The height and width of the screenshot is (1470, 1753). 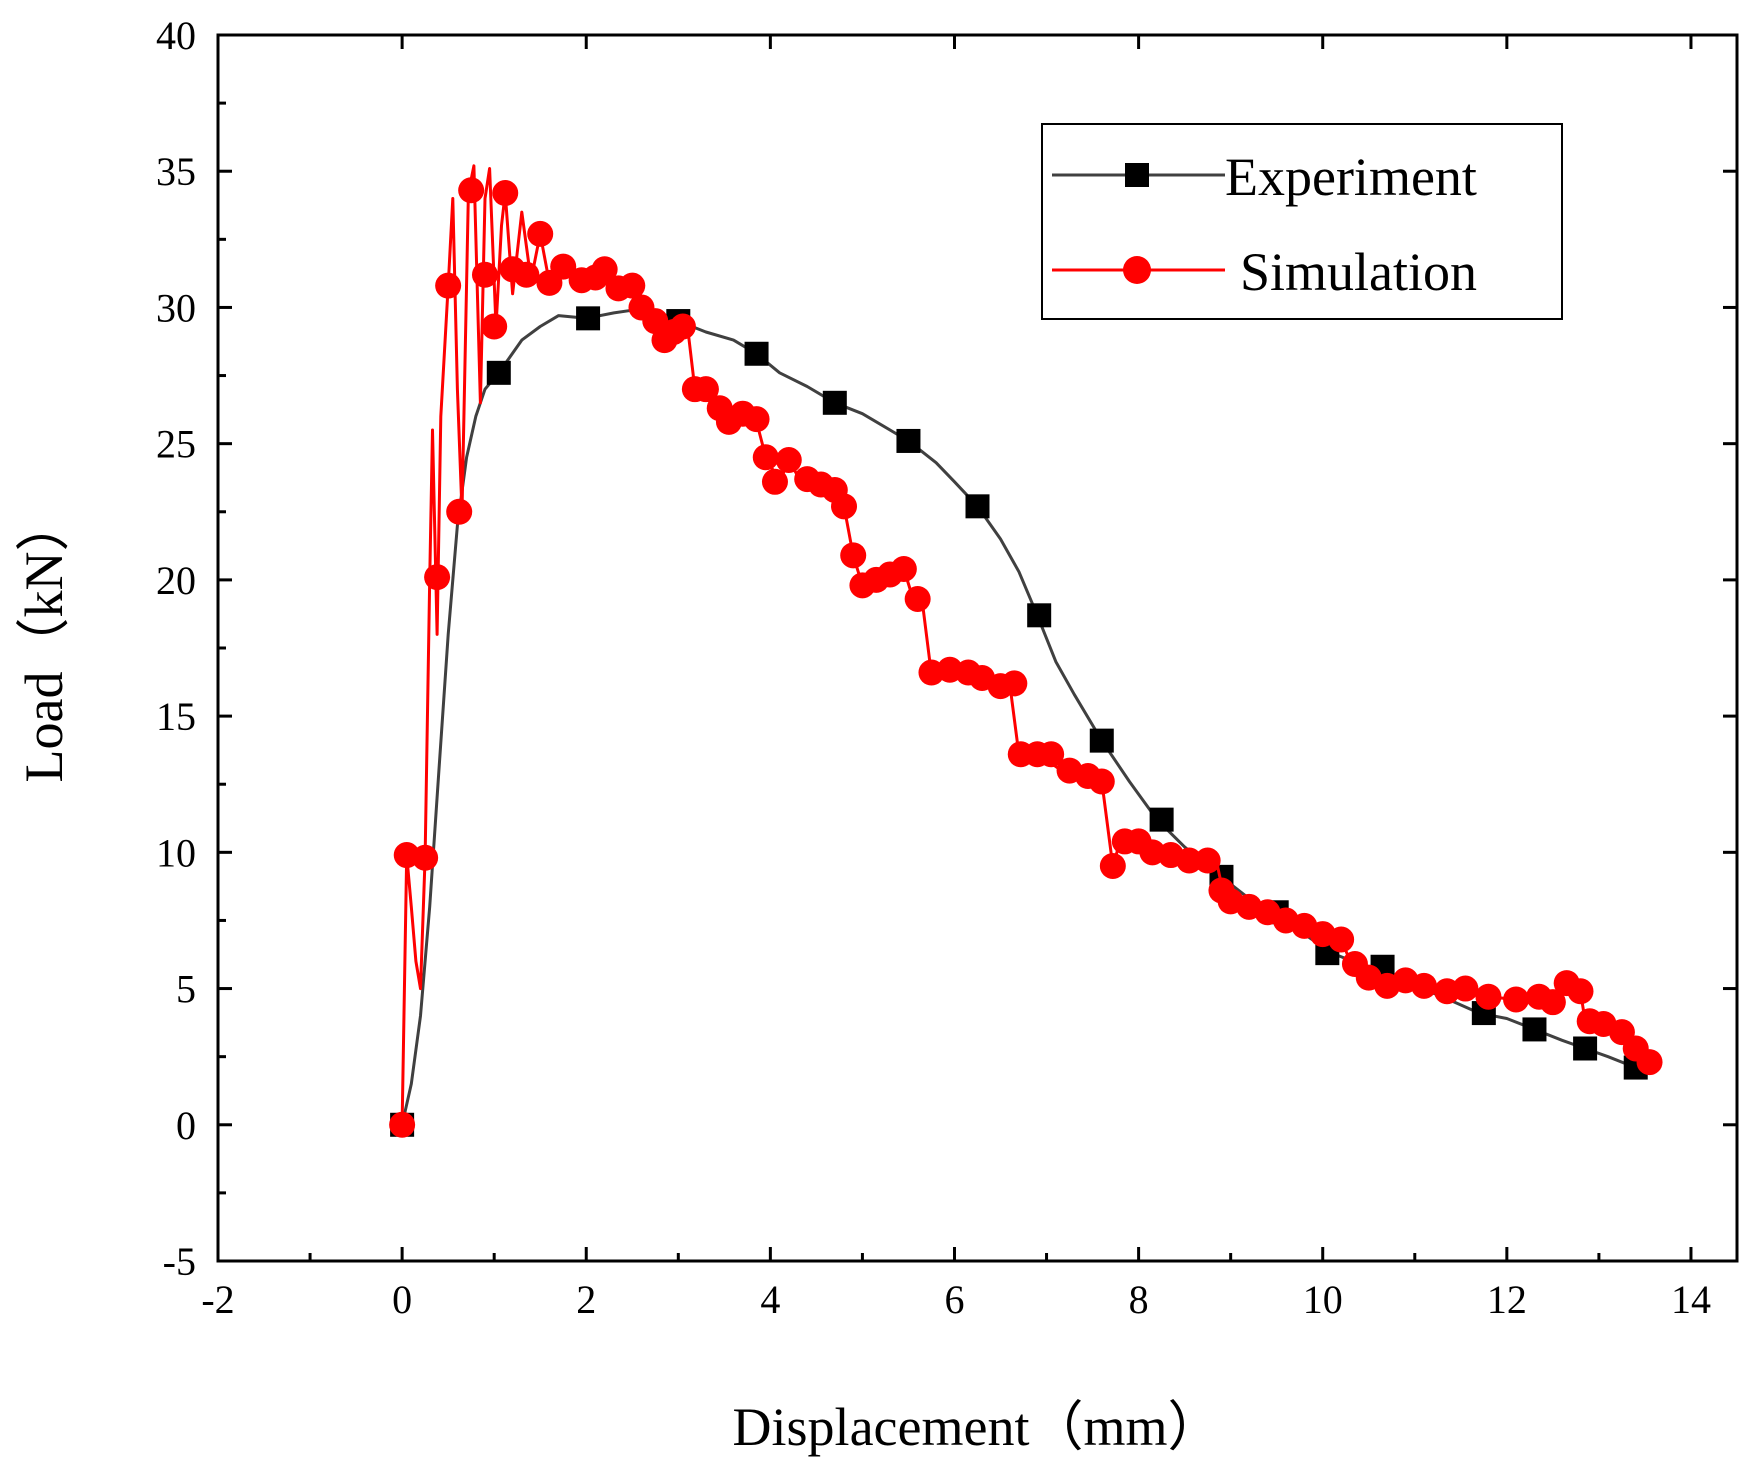 What do you see at coordinates (176, 716) in the screenshot?
I see `y-tick-label: 15` at bounding box center [176, 716].